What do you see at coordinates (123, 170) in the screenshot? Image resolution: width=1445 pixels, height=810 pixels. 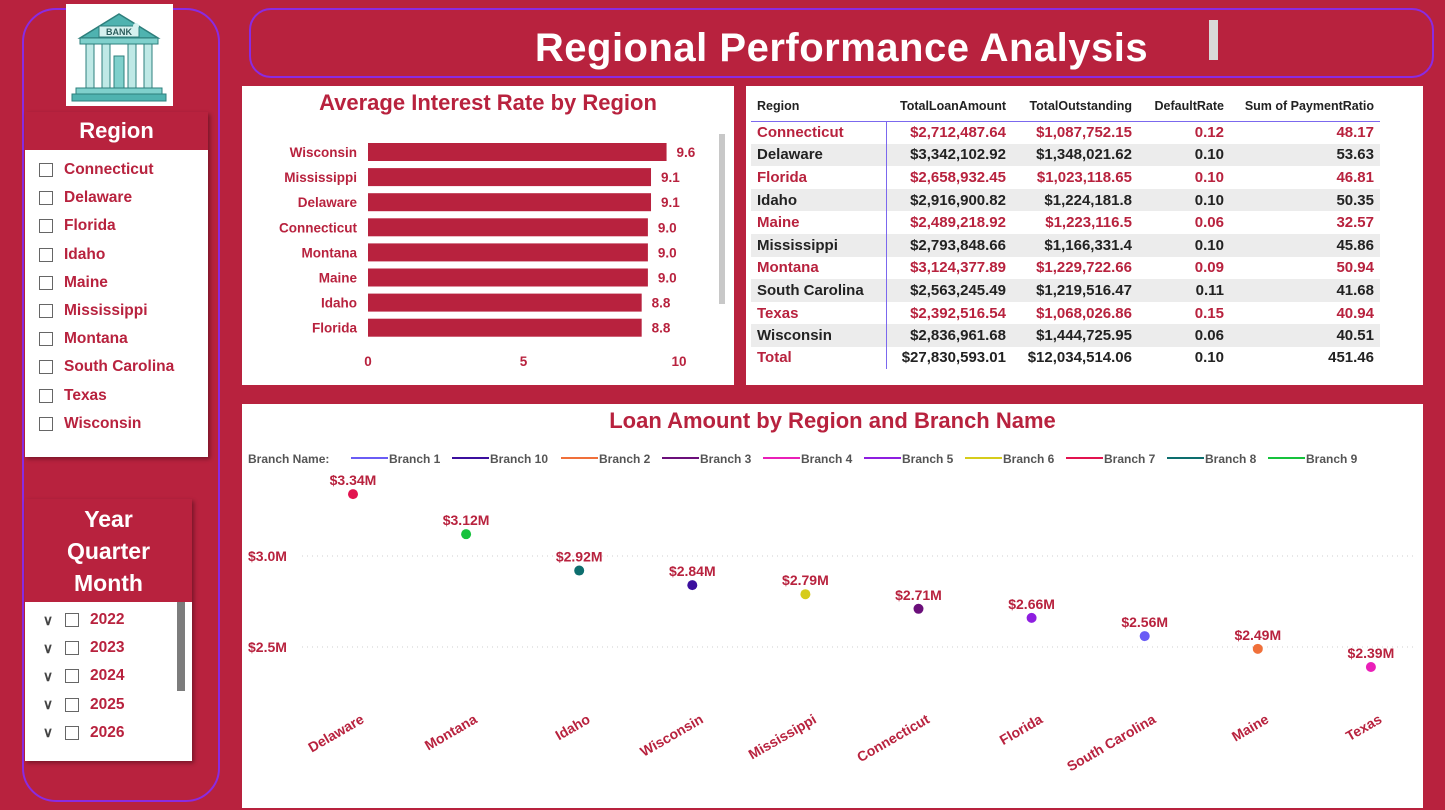 I see `region-option: Connecticut` at bounding box center [123, 170].